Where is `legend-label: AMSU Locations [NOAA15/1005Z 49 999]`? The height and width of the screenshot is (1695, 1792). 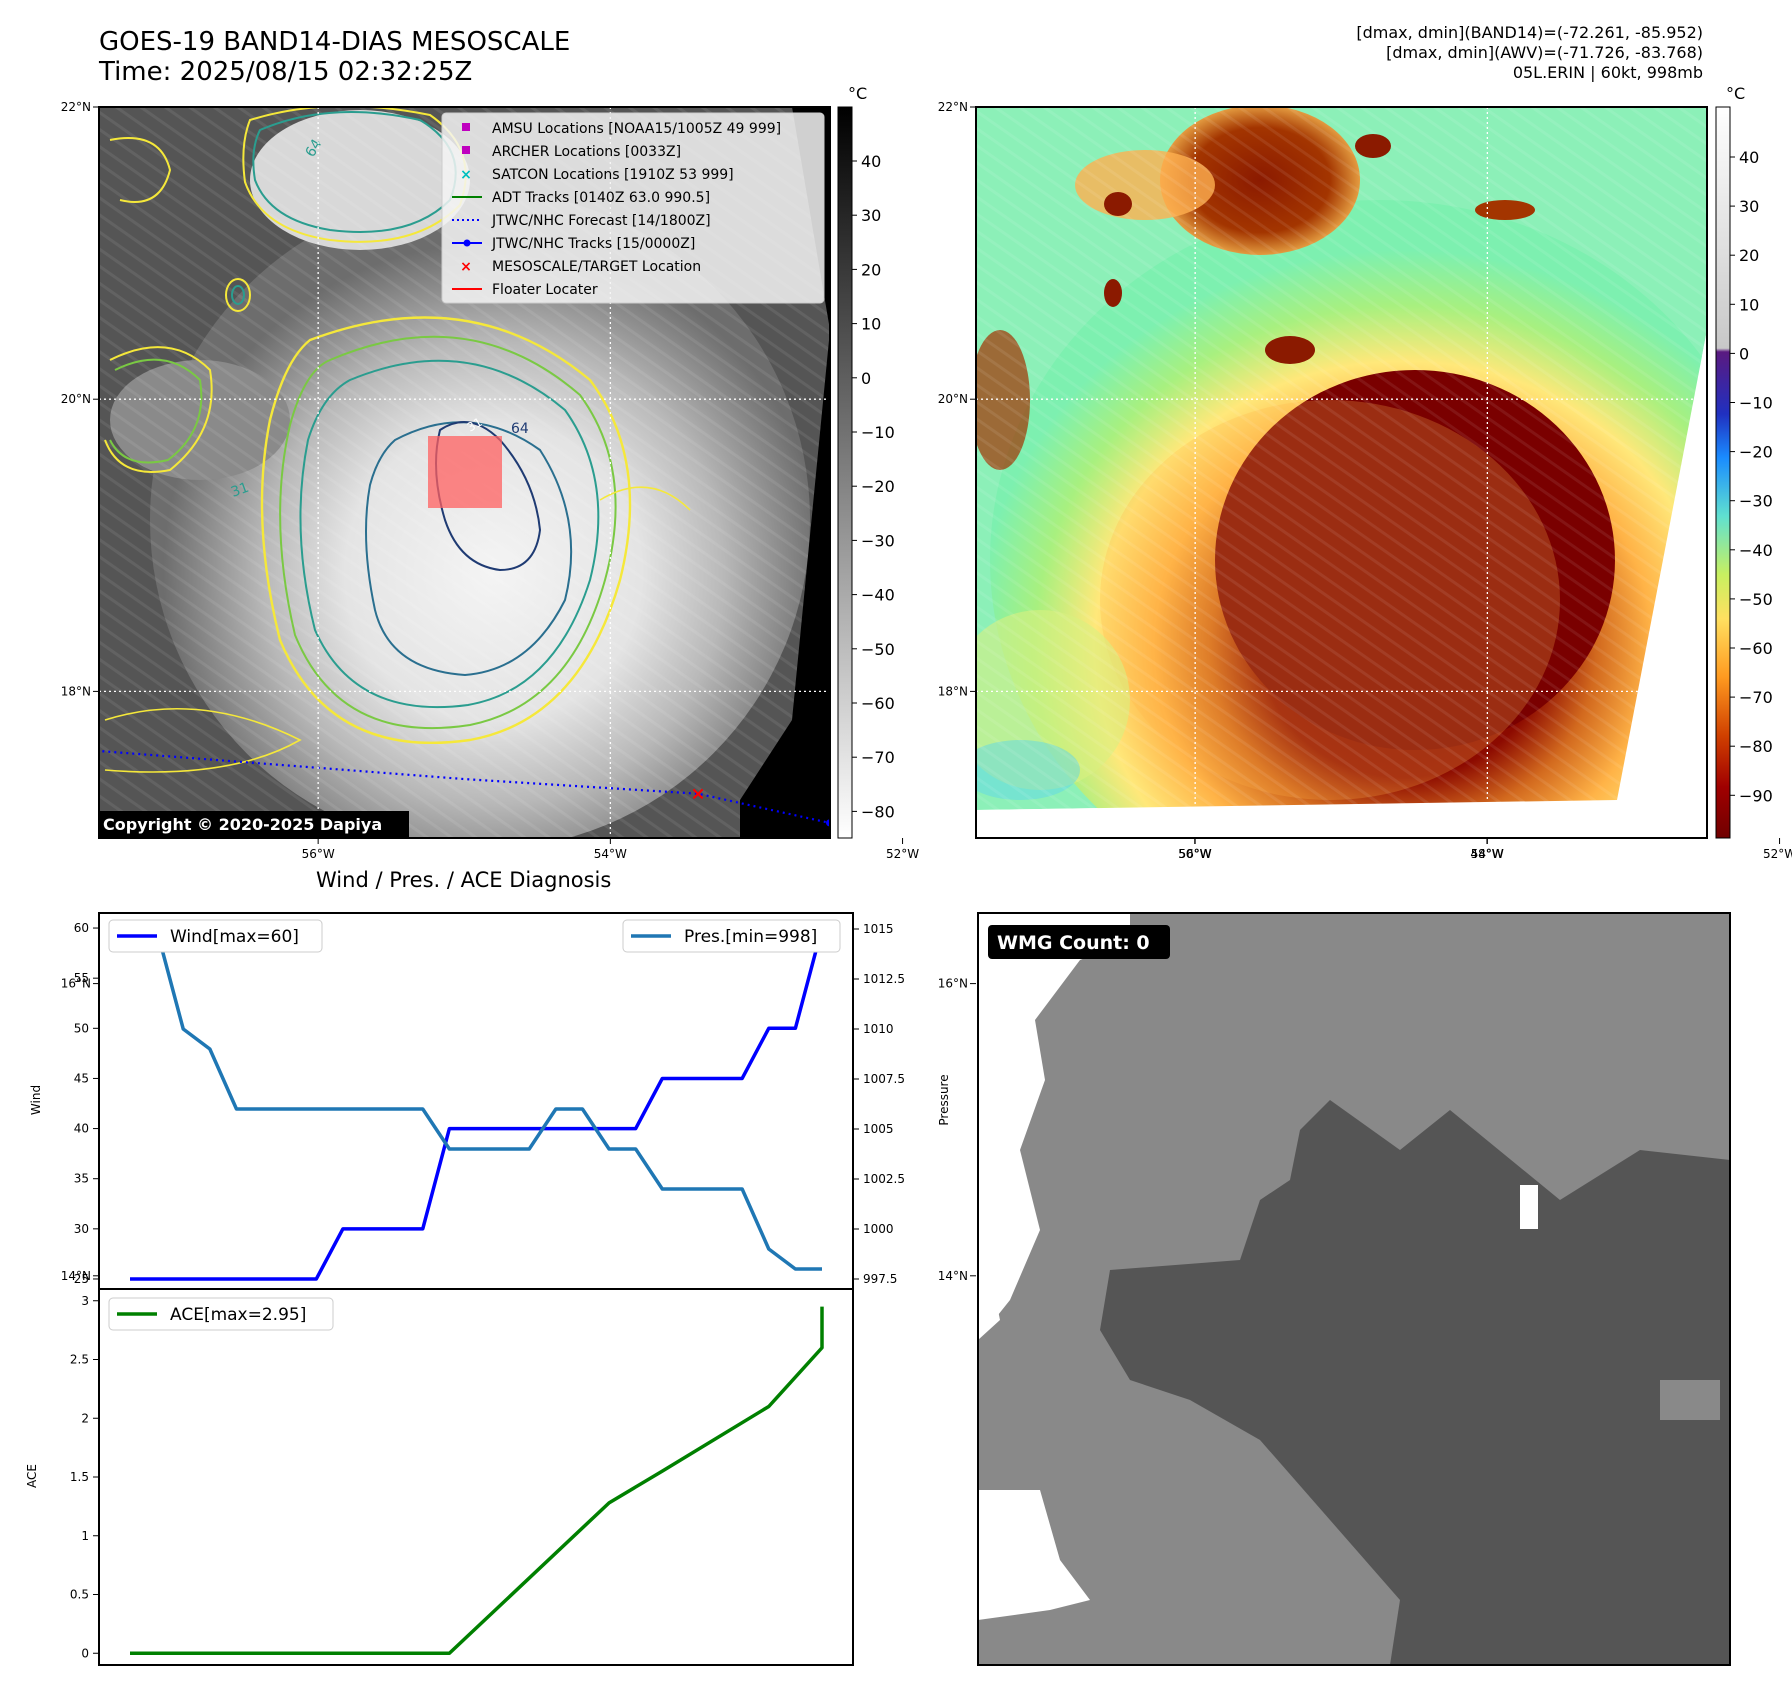
legend-label: AMSU Locations [NOAA15/1005Z 49 999] is located at coordinates (636, 129).